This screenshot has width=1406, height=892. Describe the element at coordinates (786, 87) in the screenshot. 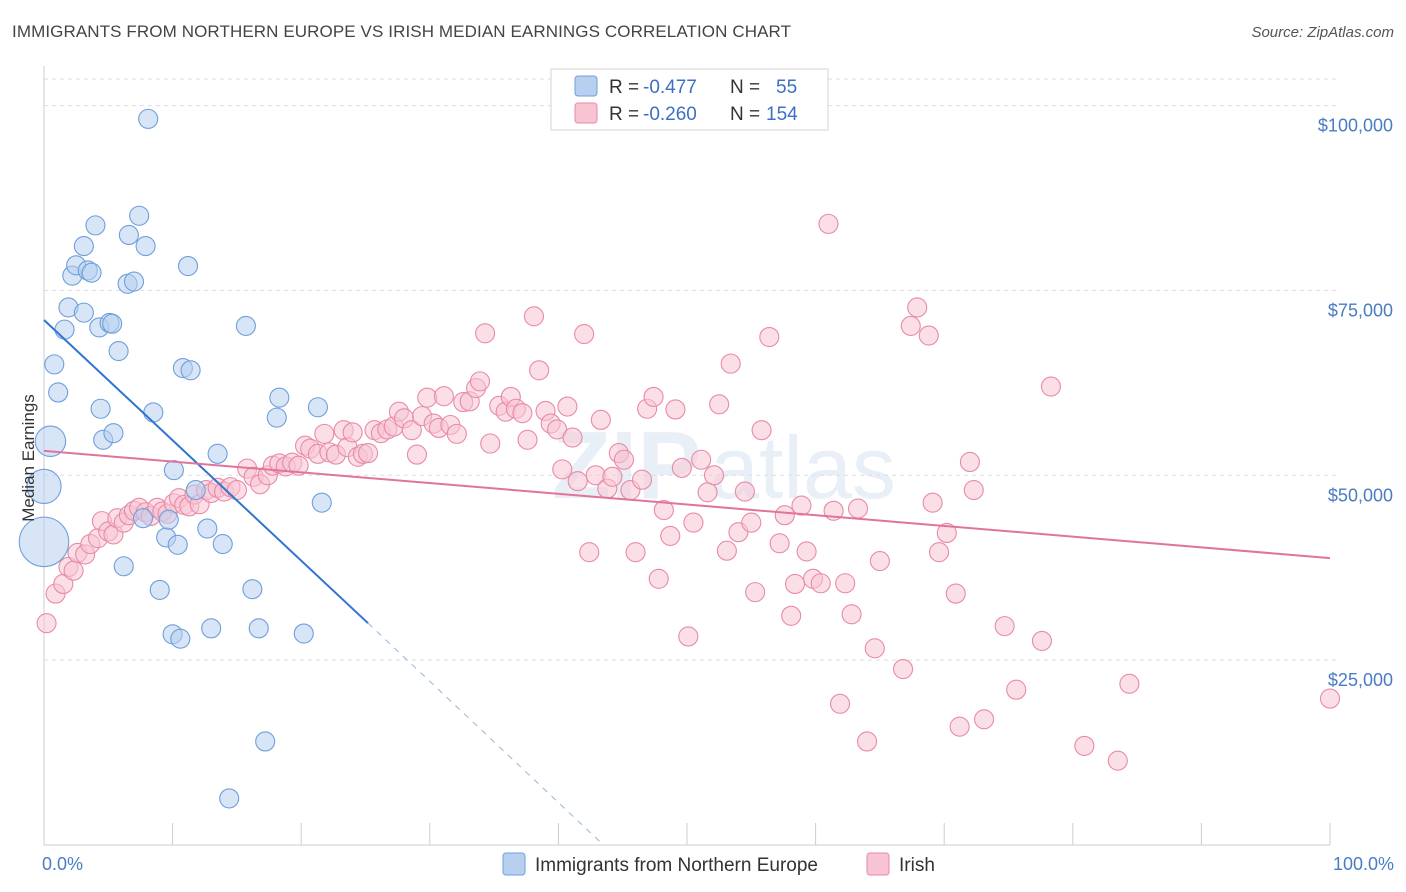

I see `legend-n-value-blue: 55` at that location.